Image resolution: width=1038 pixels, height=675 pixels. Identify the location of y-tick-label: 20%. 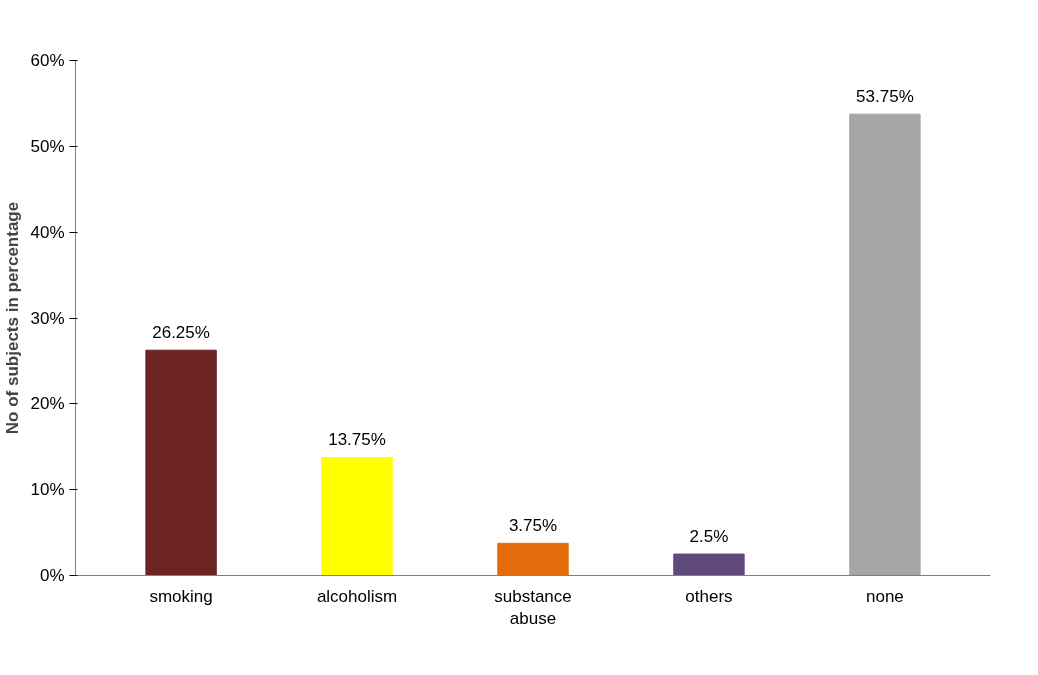
(47, 404).